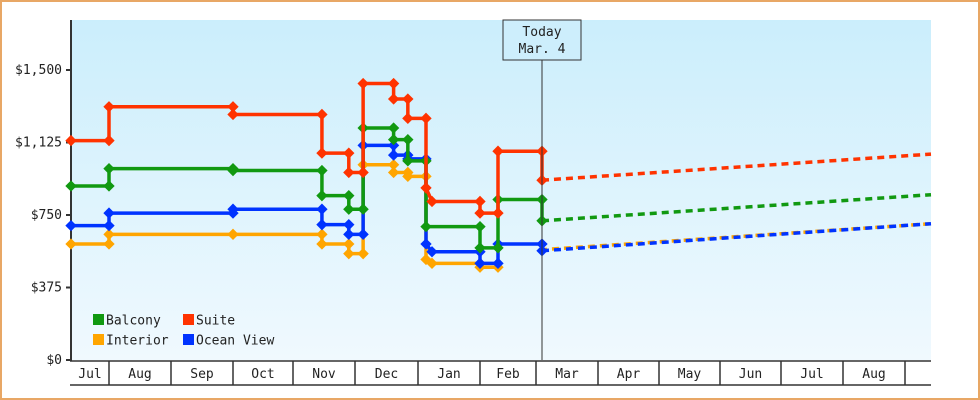 This screenshot has height=400, width=980. What do you see at coordinates (137, 341) in the screenshot?
I see `legend-label: Interior` at bounding box center [137, 341].